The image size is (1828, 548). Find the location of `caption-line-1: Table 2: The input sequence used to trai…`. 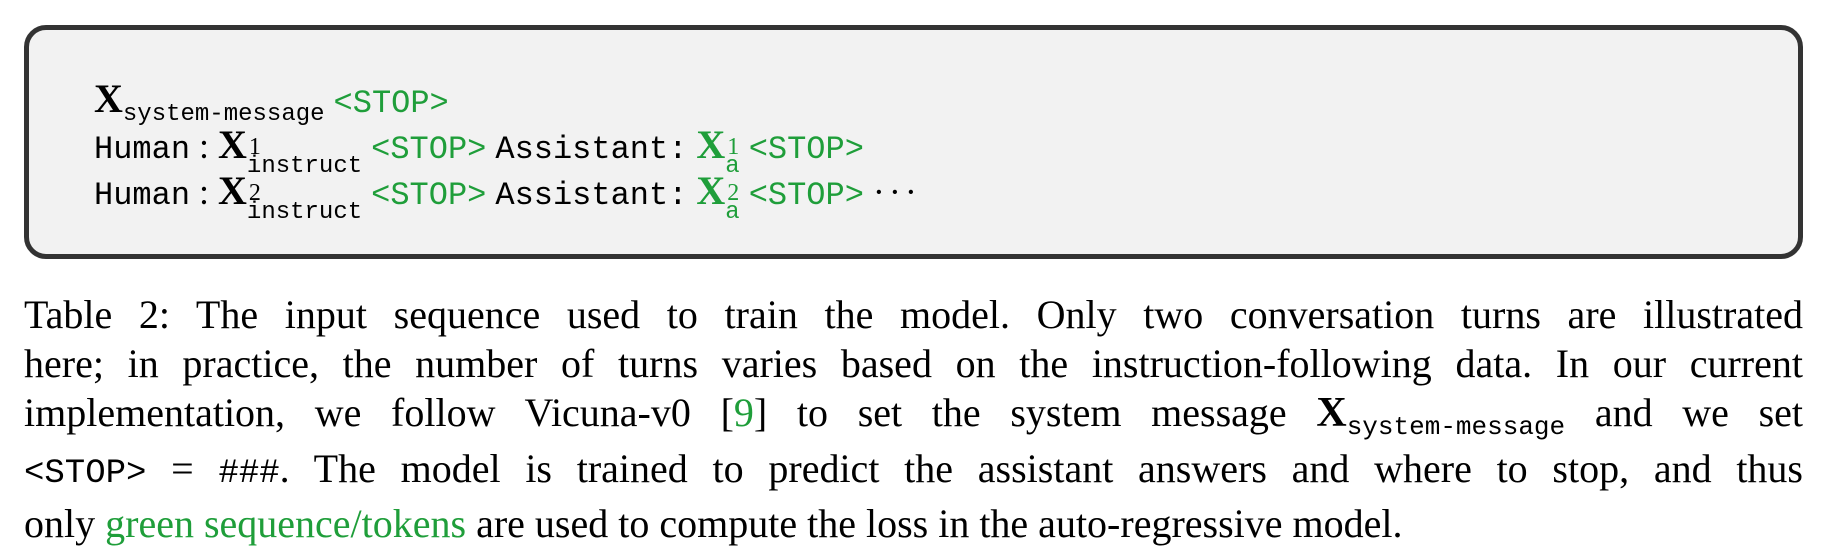

caption-line-1: Table 2: The input sequence used to trai… is located at coordinates (913, 314).